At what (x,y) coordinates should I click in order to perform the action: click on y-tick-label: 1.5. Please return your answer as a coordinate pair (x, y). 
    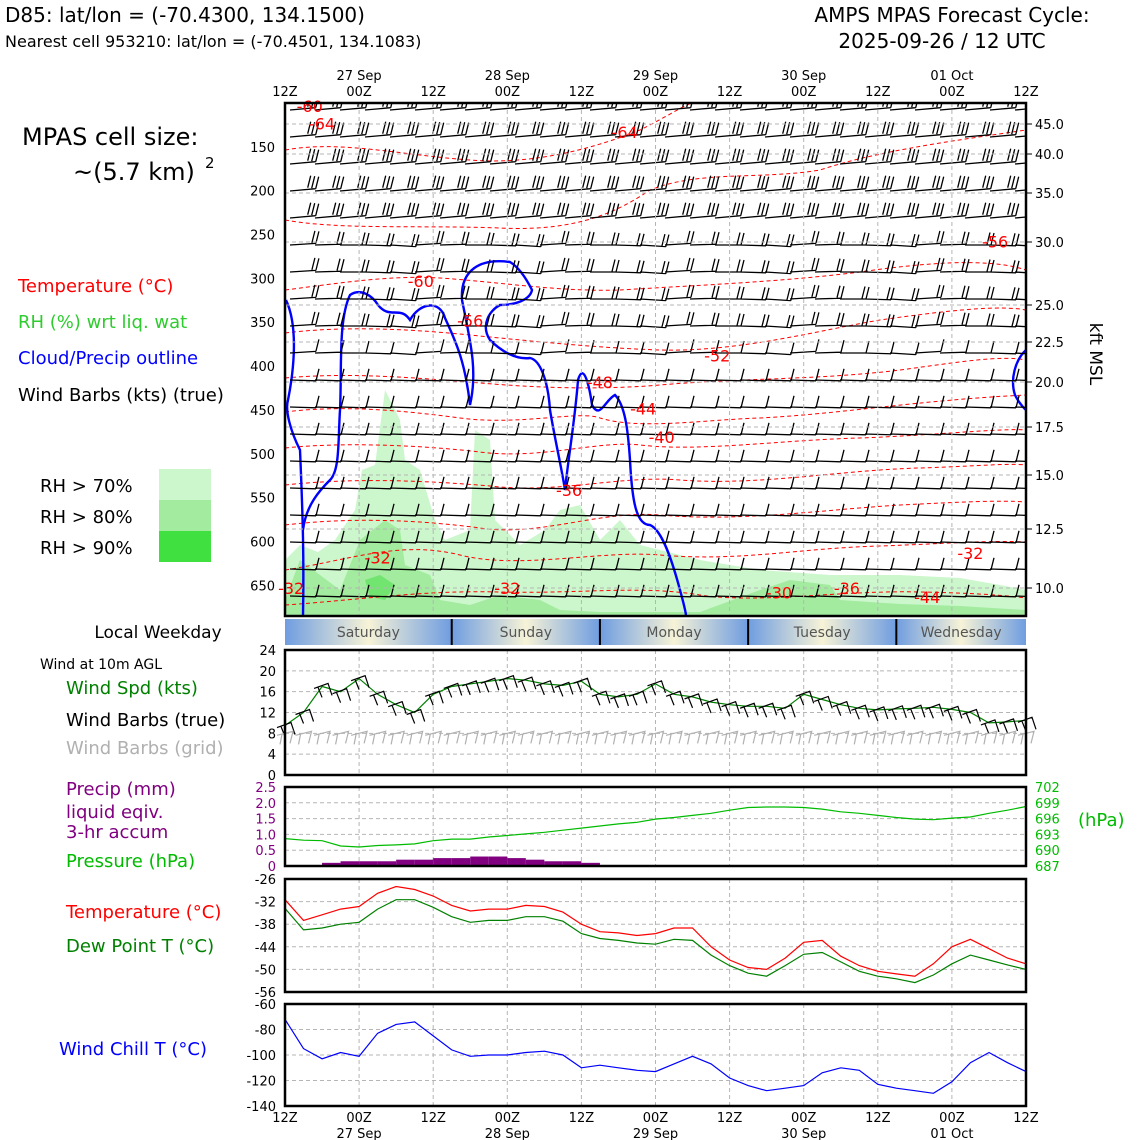
    Looking at the image, I should click on (265, 820).